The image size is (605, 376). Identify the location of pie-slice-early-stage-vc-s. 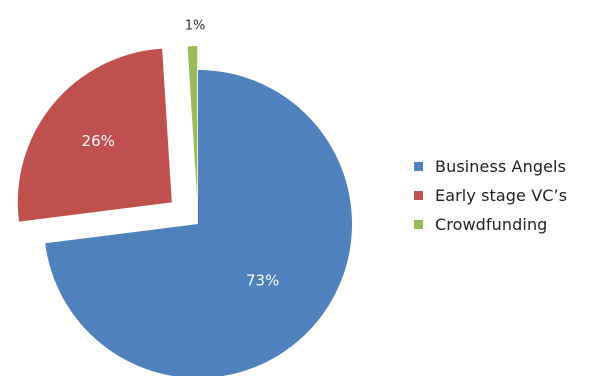
(94, 135).